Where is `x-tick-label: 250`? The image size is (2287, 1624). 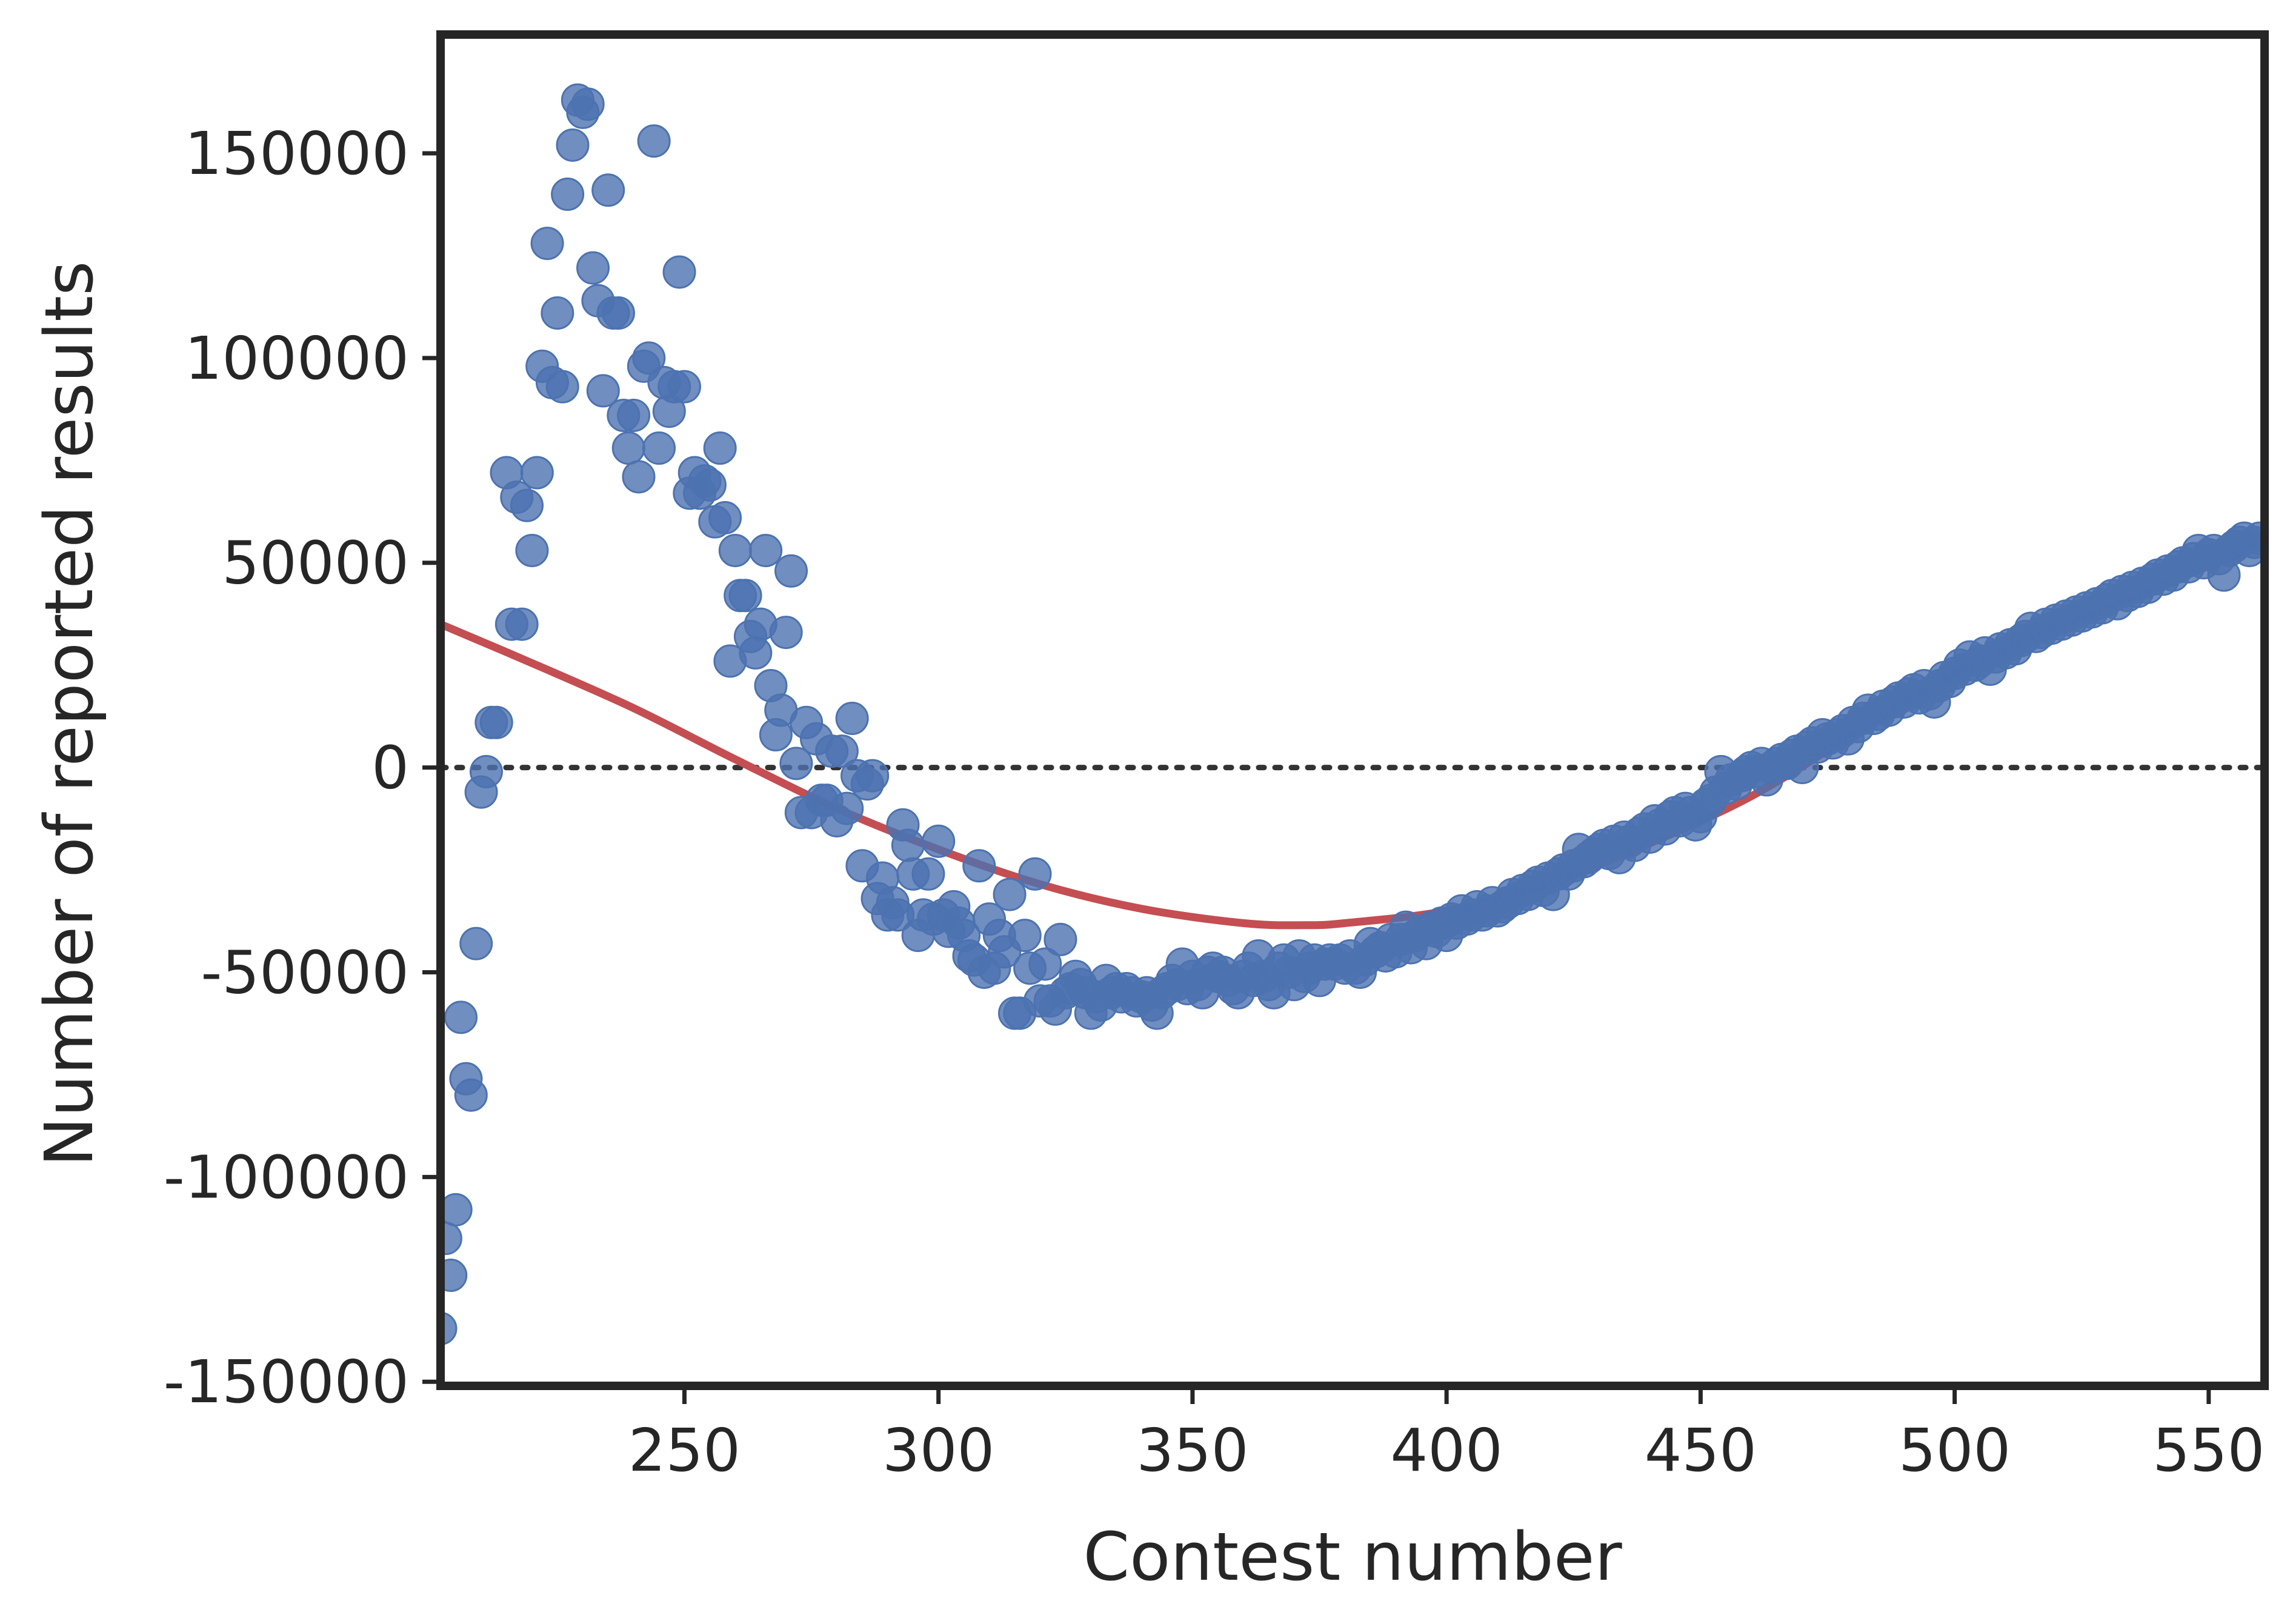
x-tick-label: 250 is located at coordinates (684, 1451).